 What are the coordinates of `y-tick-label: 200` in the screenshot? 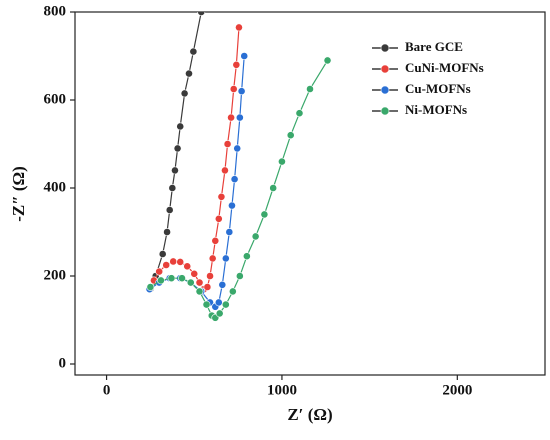 It's located at (55, 275).